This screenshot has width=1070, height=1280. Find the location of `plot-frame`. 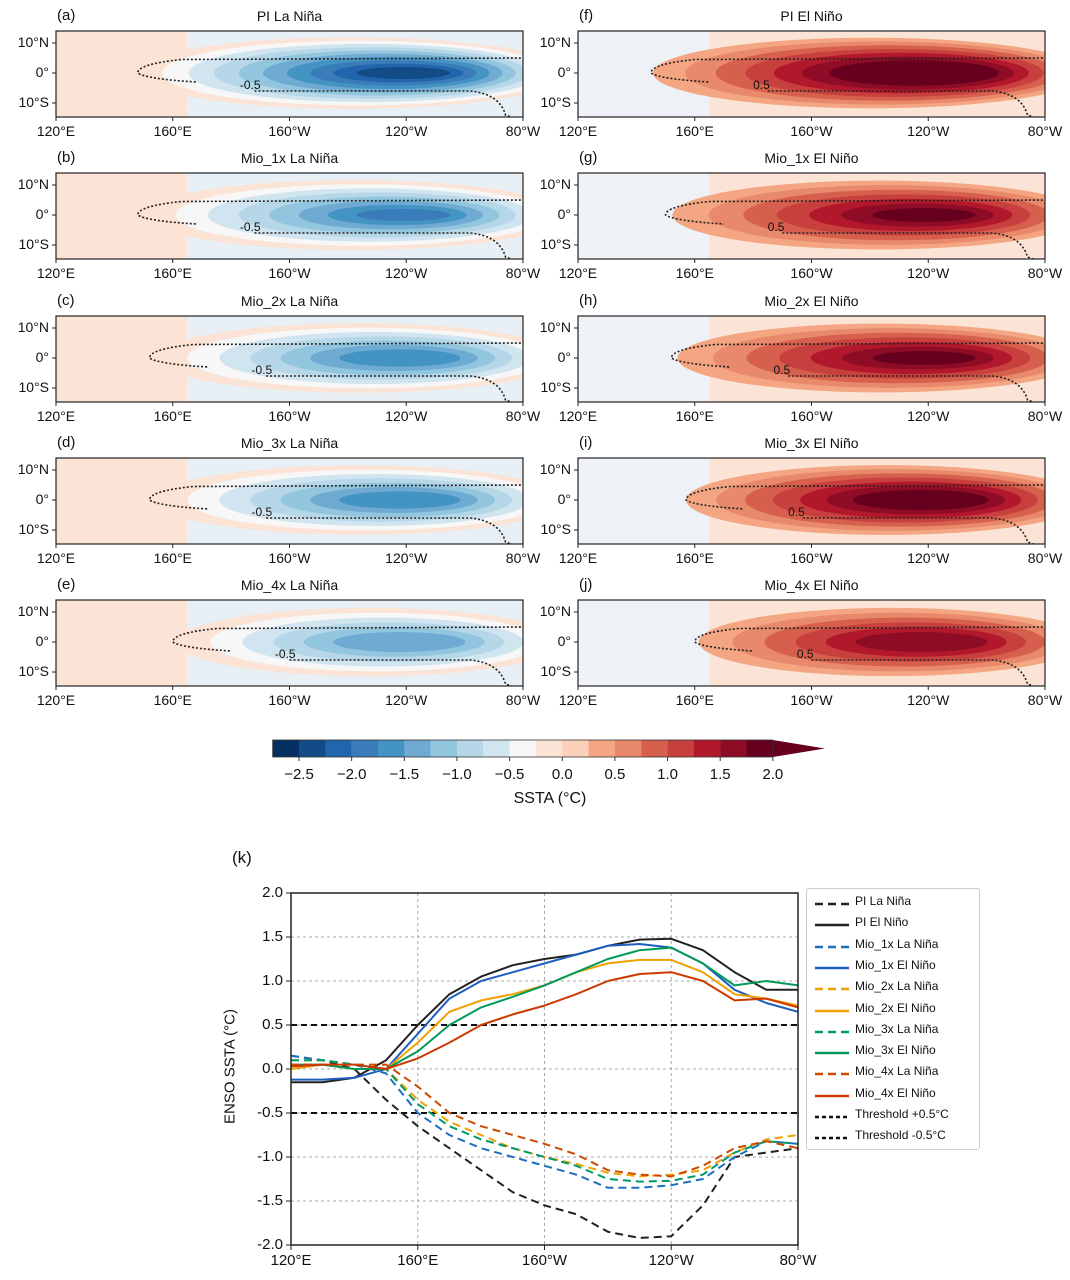

plot-frame is located at coordinates (544, 1069).